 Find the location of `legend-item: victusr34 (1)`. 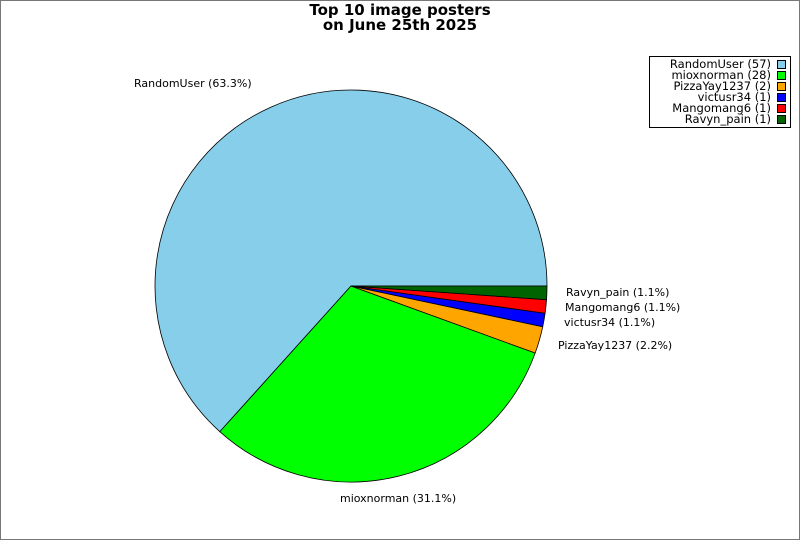

legend-item: victusr34 (1) is located at coordinates (718, 97).